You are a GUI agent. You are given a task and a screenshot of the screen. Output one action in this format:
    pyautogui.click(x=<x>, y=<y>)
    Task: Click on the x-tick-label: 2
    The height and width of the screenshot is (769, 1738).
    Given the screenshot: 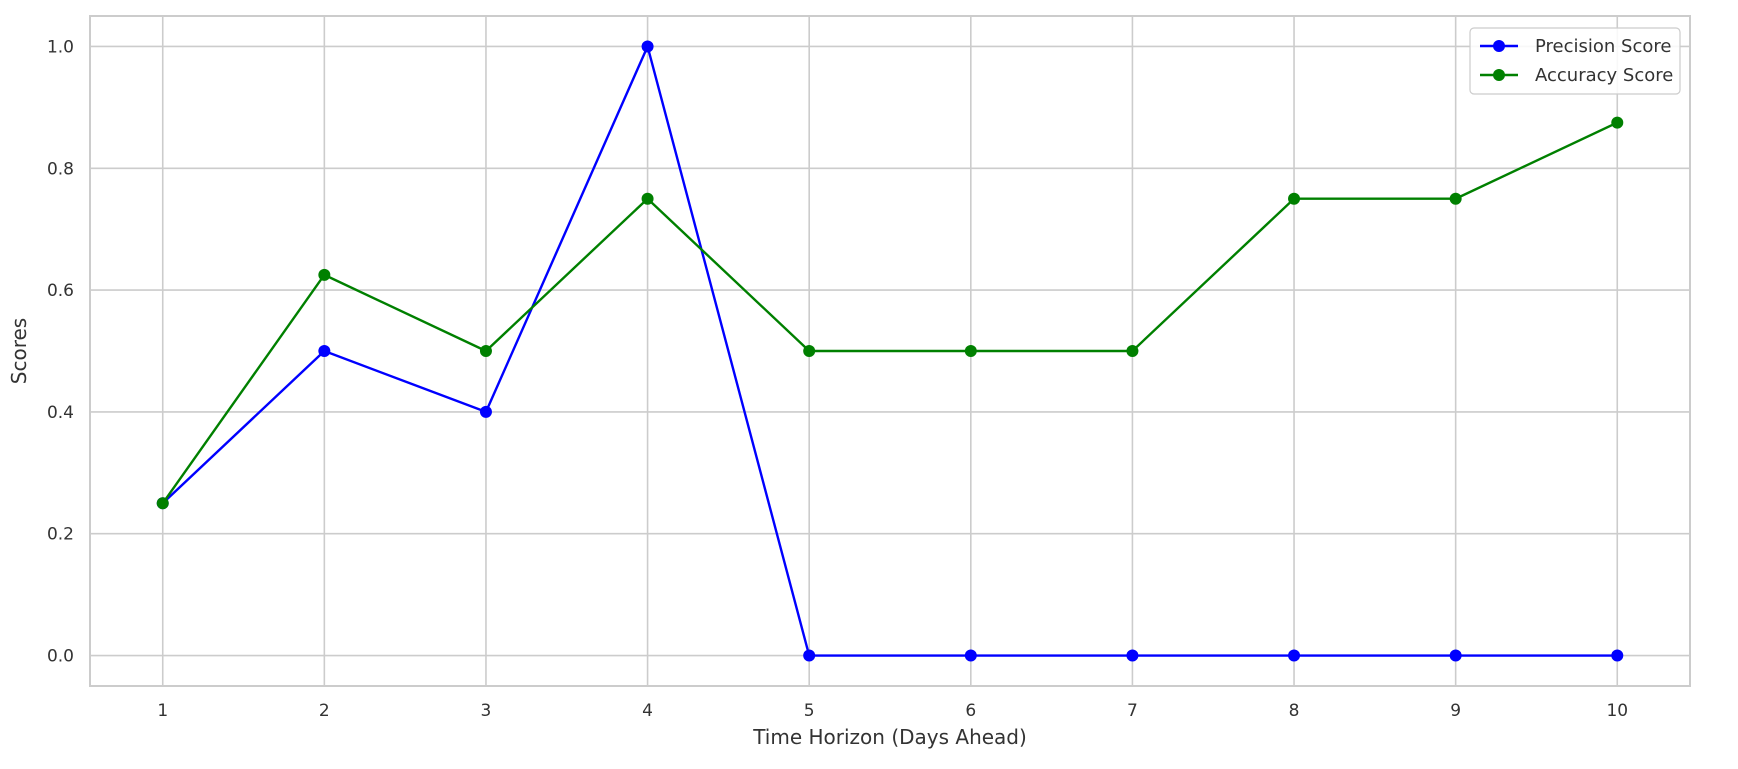 What is the action you would take?
    pyautogui.click(x=324, y=711)
    